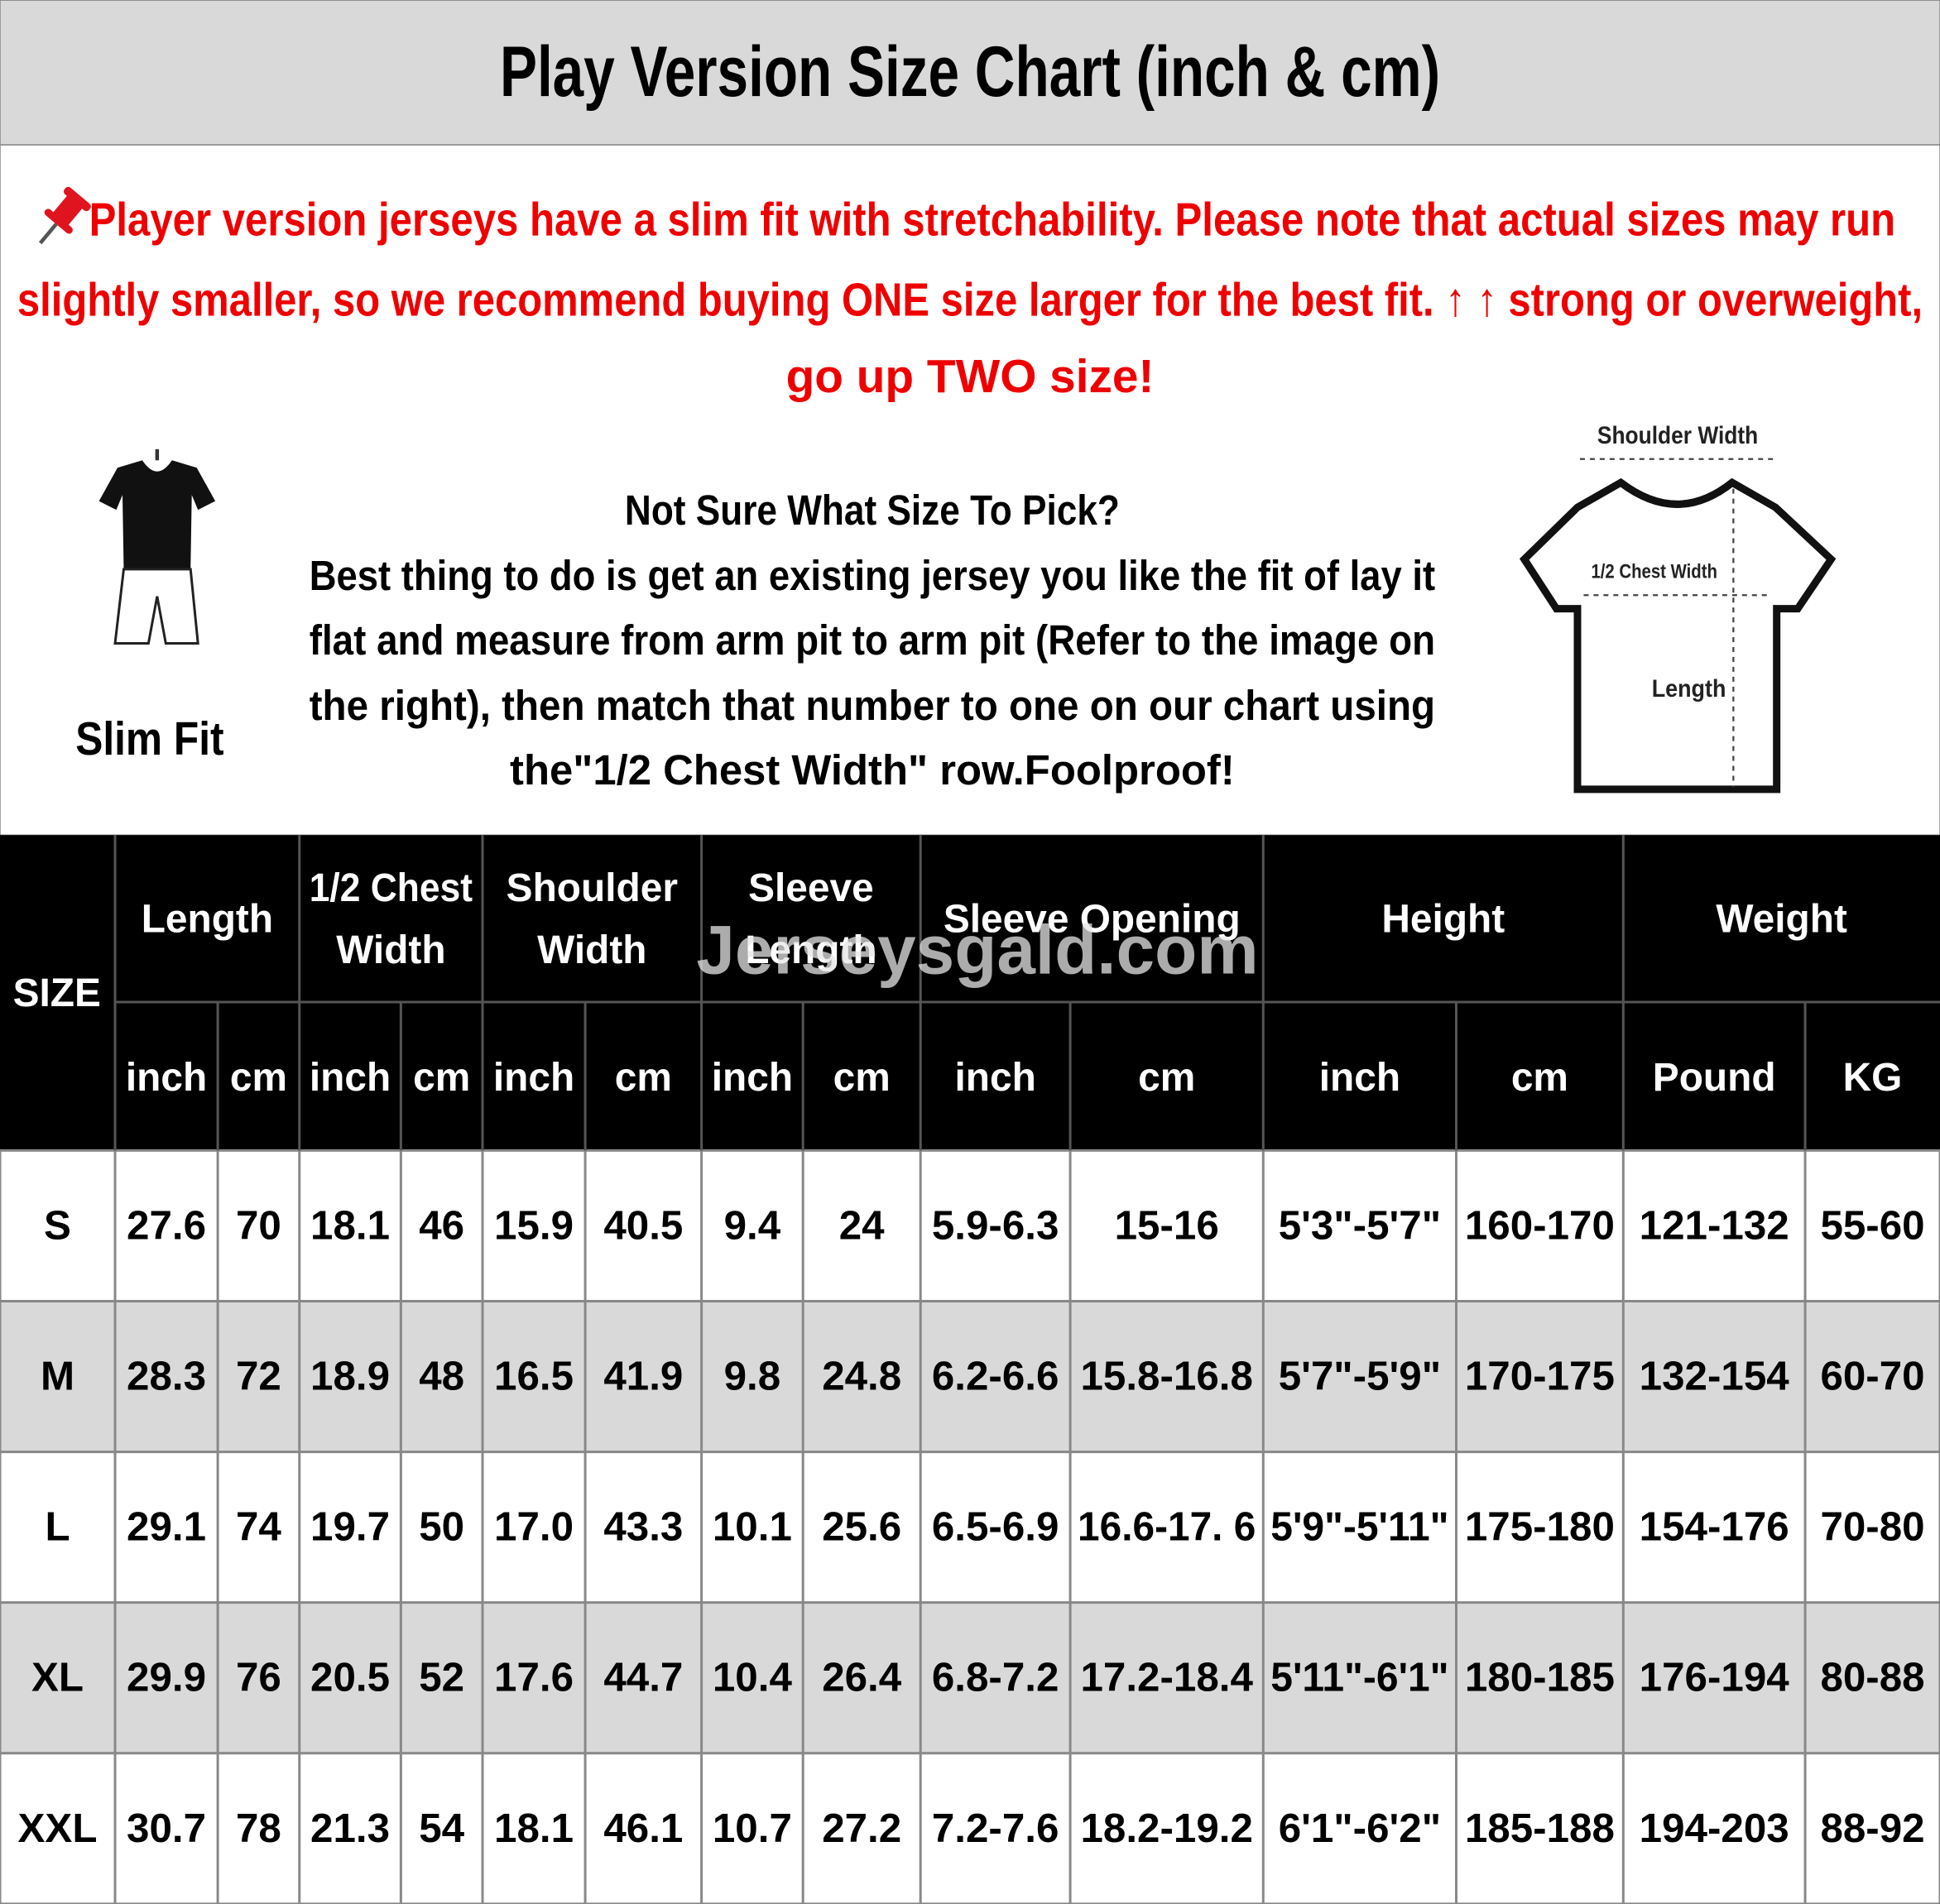  What do you see at coordinates (1654, 572) in the screenshot?
I see `diagram-label: 1/2 Chest Width` at bounding box center [1654, 572].